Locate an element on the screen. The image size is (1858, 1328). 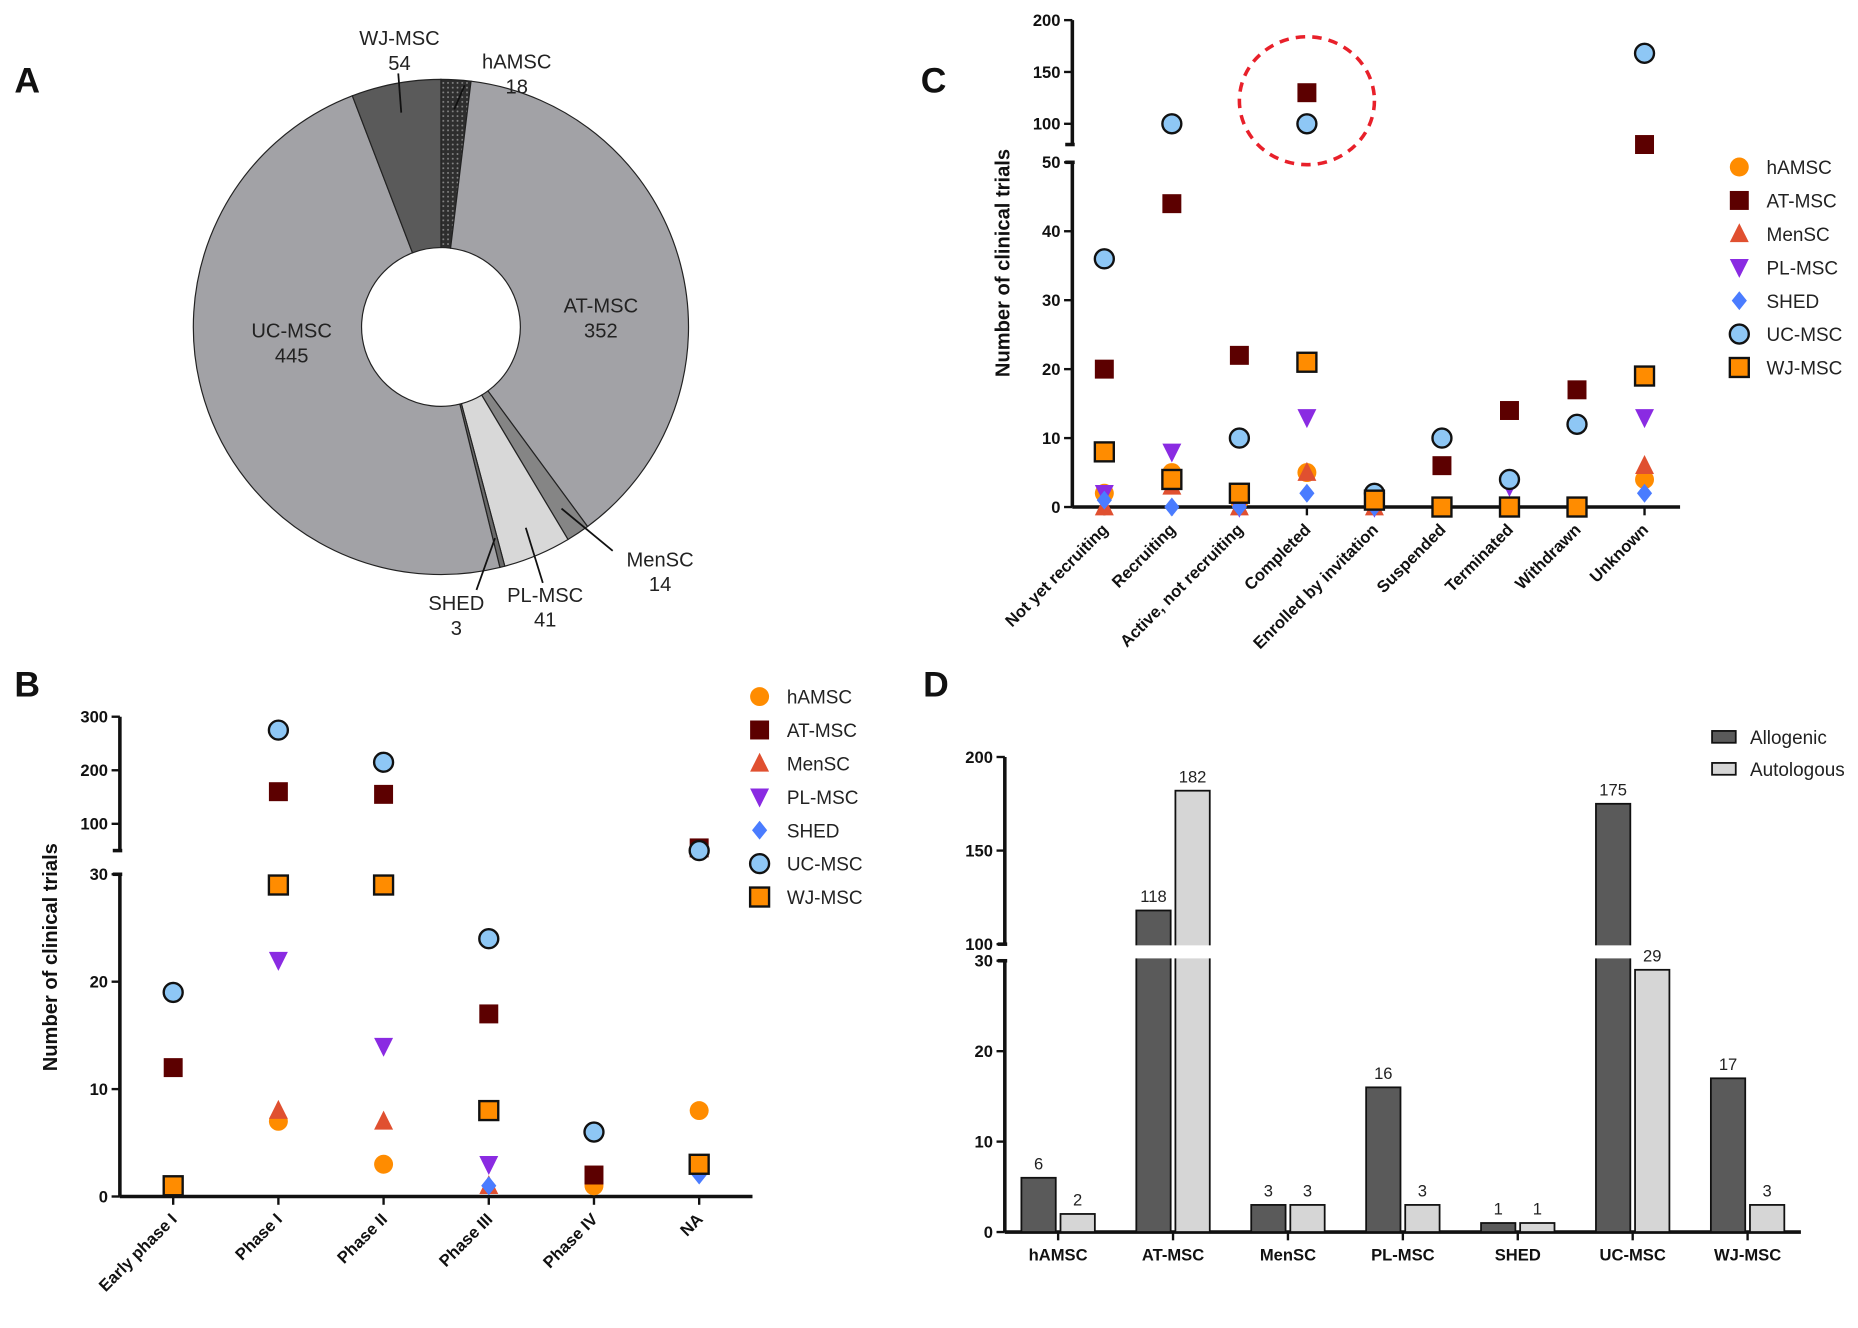
legend-label: WJ-MSC is located at coordinates (1805, 369).